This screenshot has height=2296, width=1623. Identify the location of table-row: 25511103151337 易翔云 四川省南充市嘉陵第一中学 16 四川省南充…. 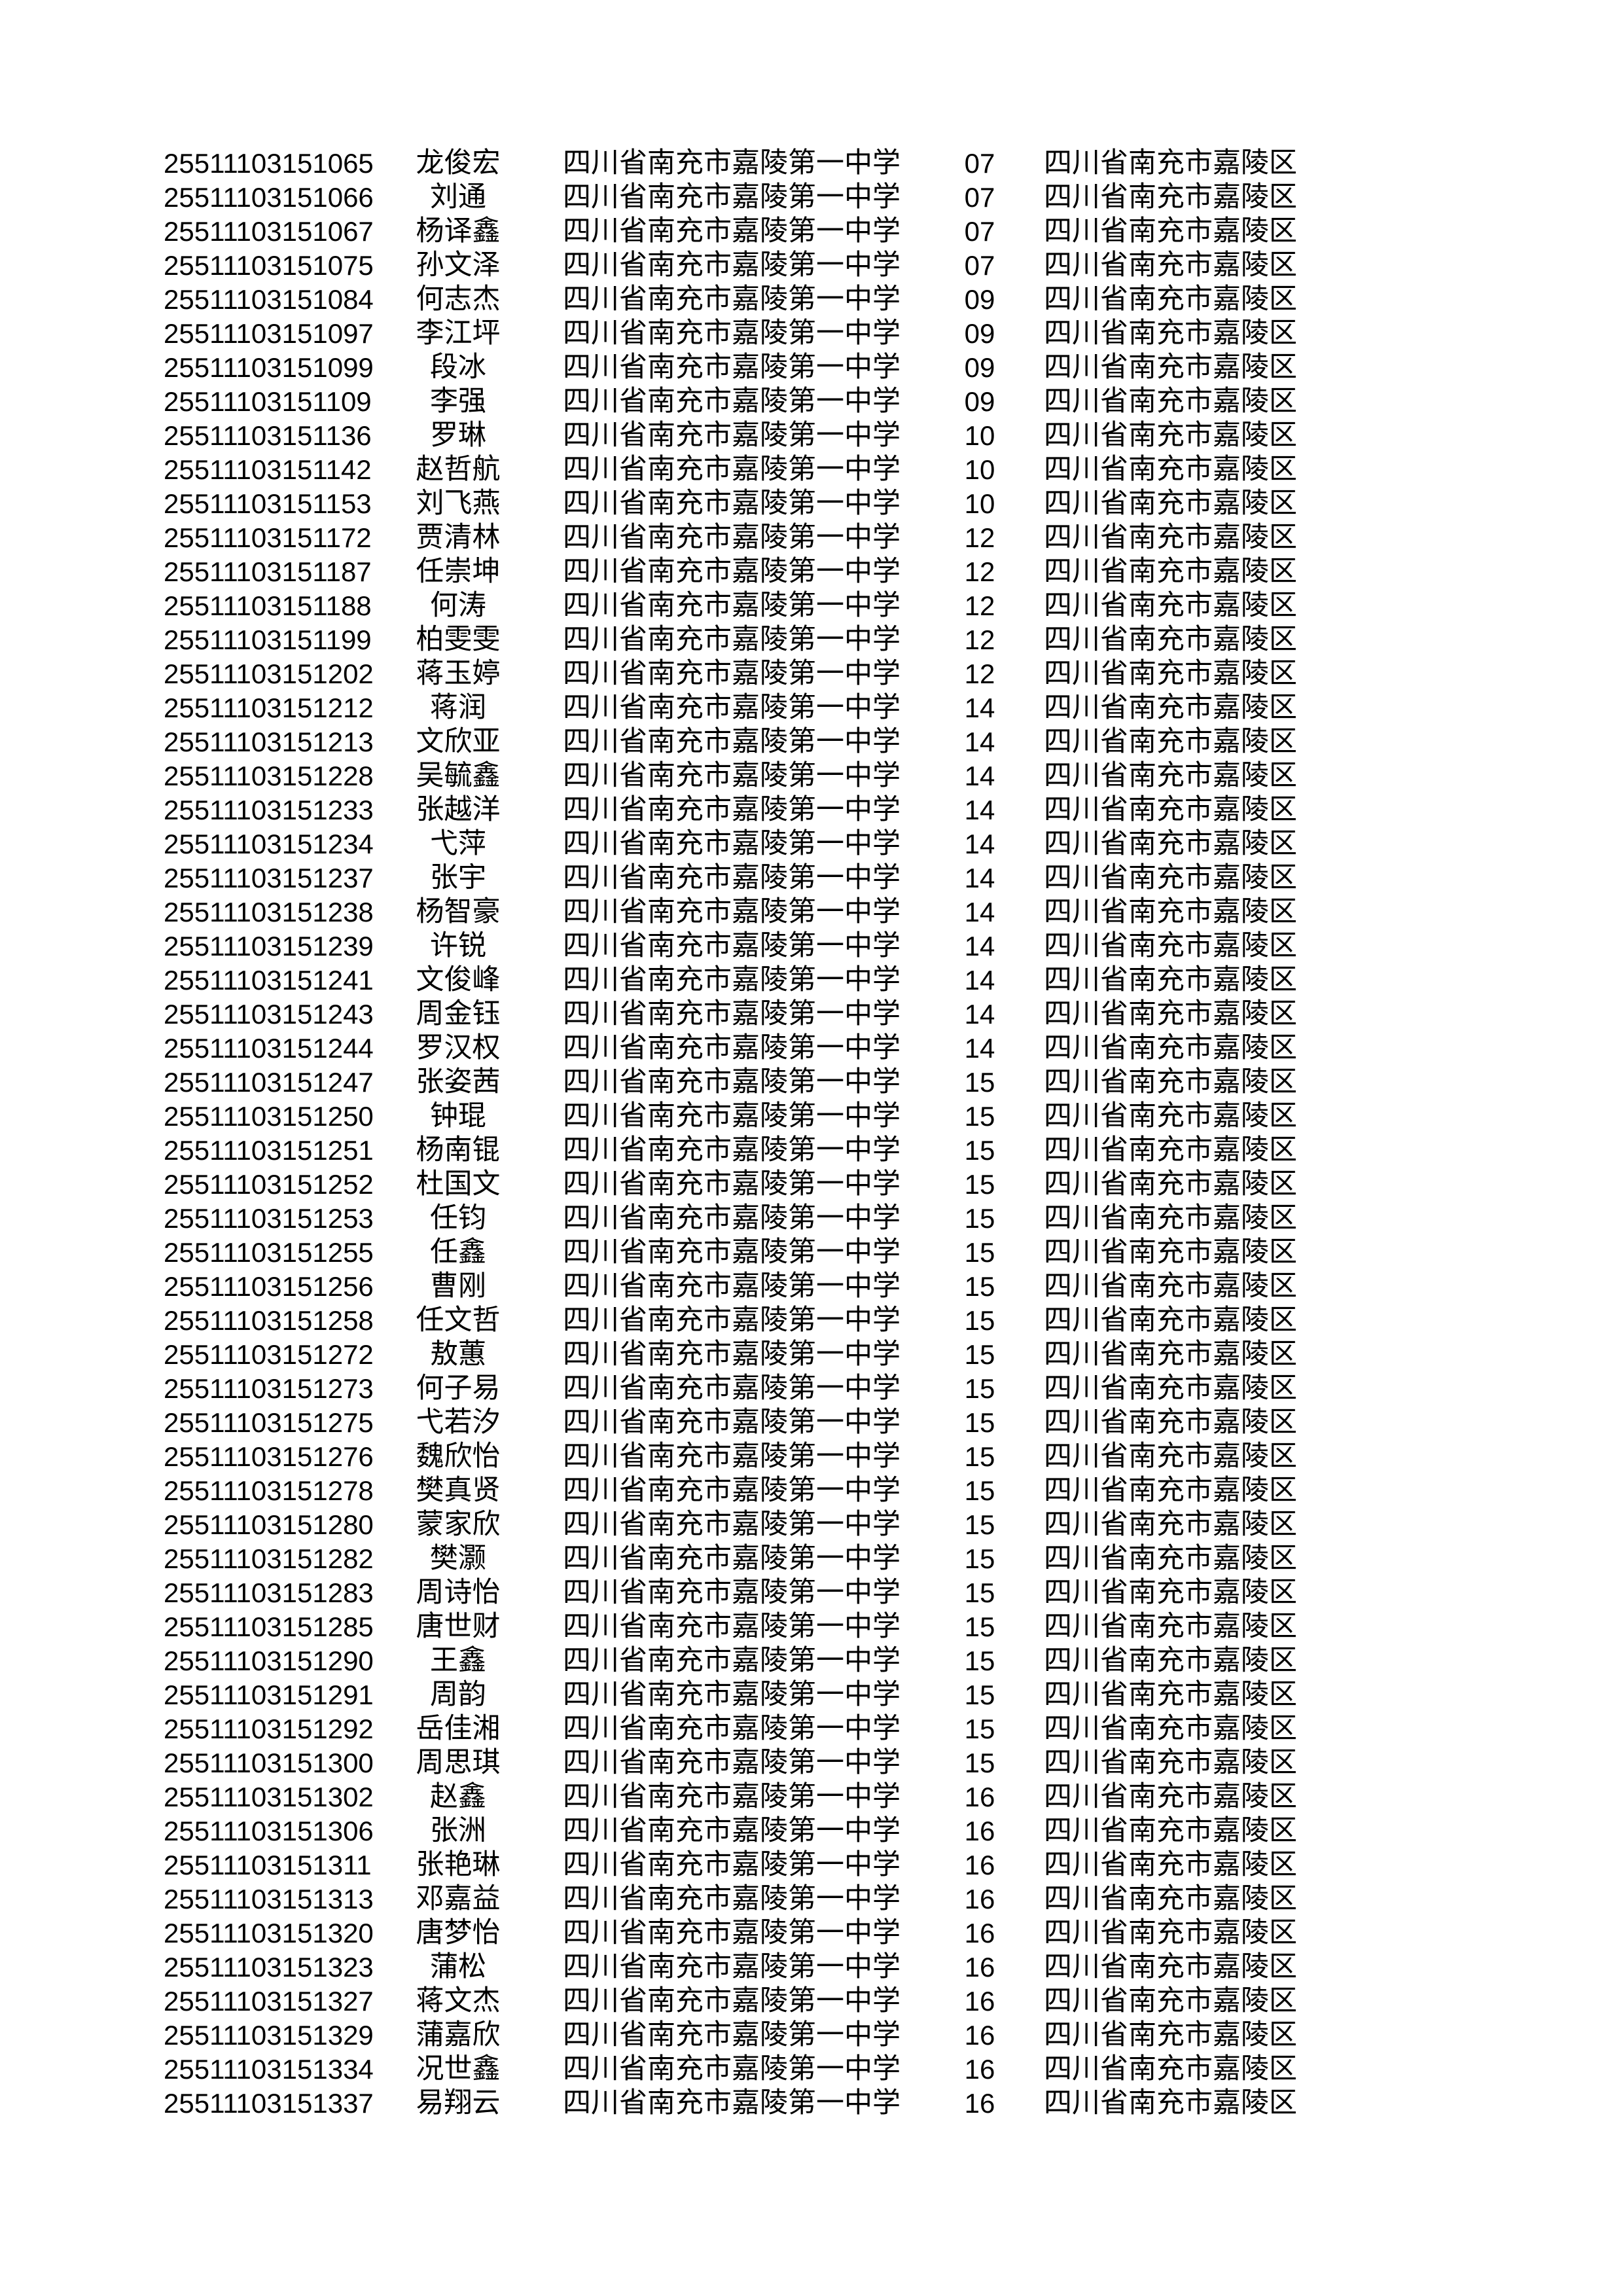
(811, 2104).